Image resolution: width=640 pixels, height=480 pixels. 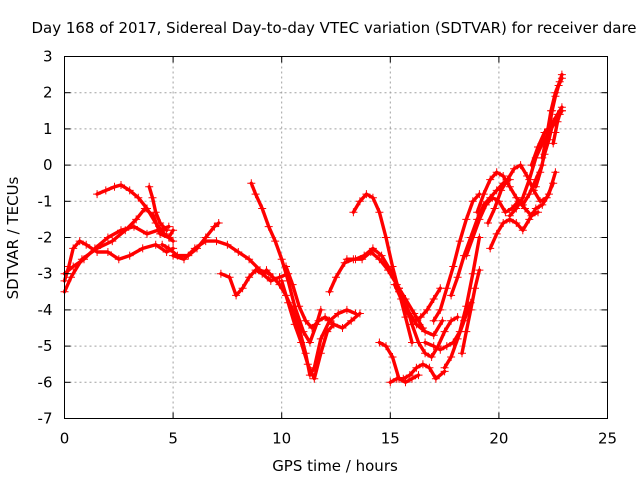 What do you see at coordinates (45, 274) in the screenshot?
I see `y-tick-label: -3` at bounding box center [45, 274].